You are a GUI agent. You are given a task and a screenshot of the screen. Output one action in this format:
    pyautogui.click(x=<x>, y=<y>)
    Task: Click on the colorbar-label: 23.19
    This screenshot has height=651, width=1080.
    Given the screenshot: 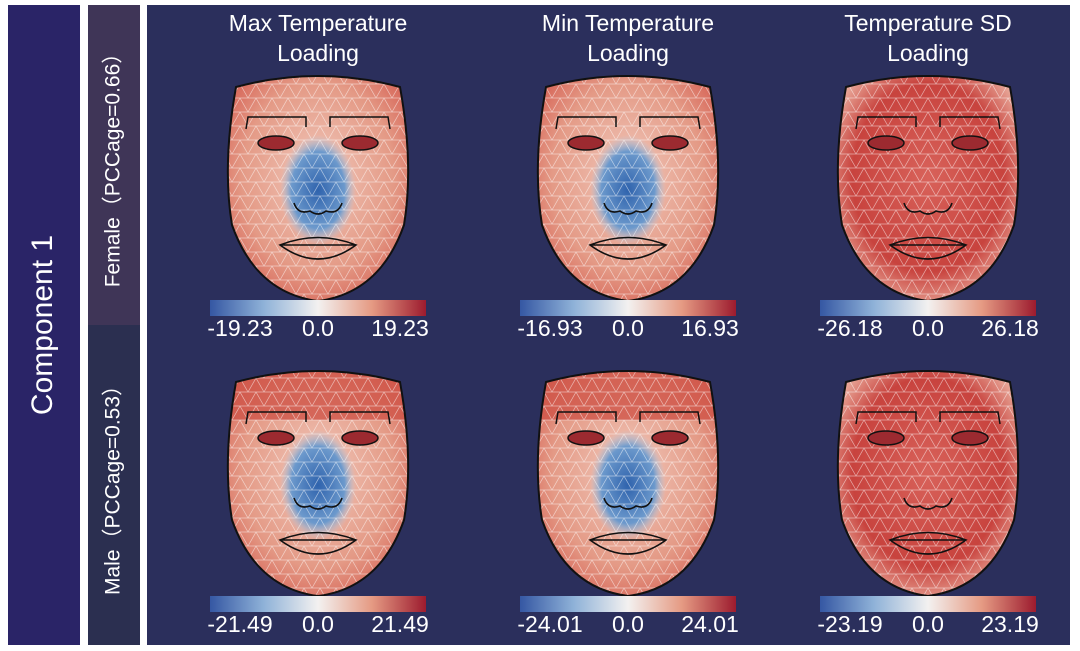 What is the action you would take?
    pyautogui.click(x=1010, y=624)
    